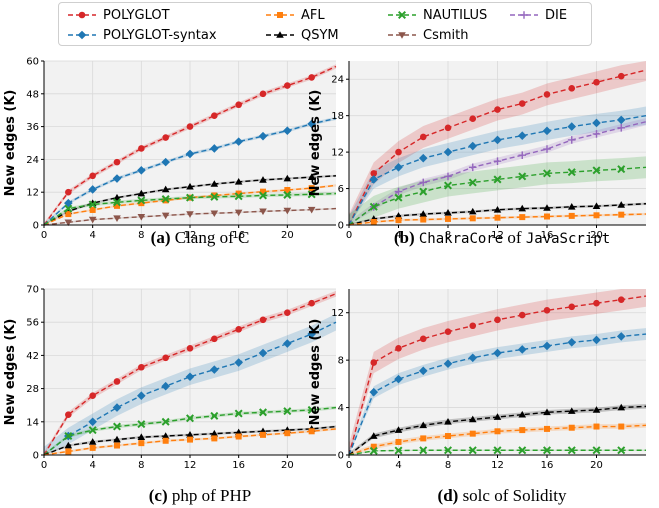 This screenshot has width=659, height=508. I want to click on legend-marker, so click(280, 15).